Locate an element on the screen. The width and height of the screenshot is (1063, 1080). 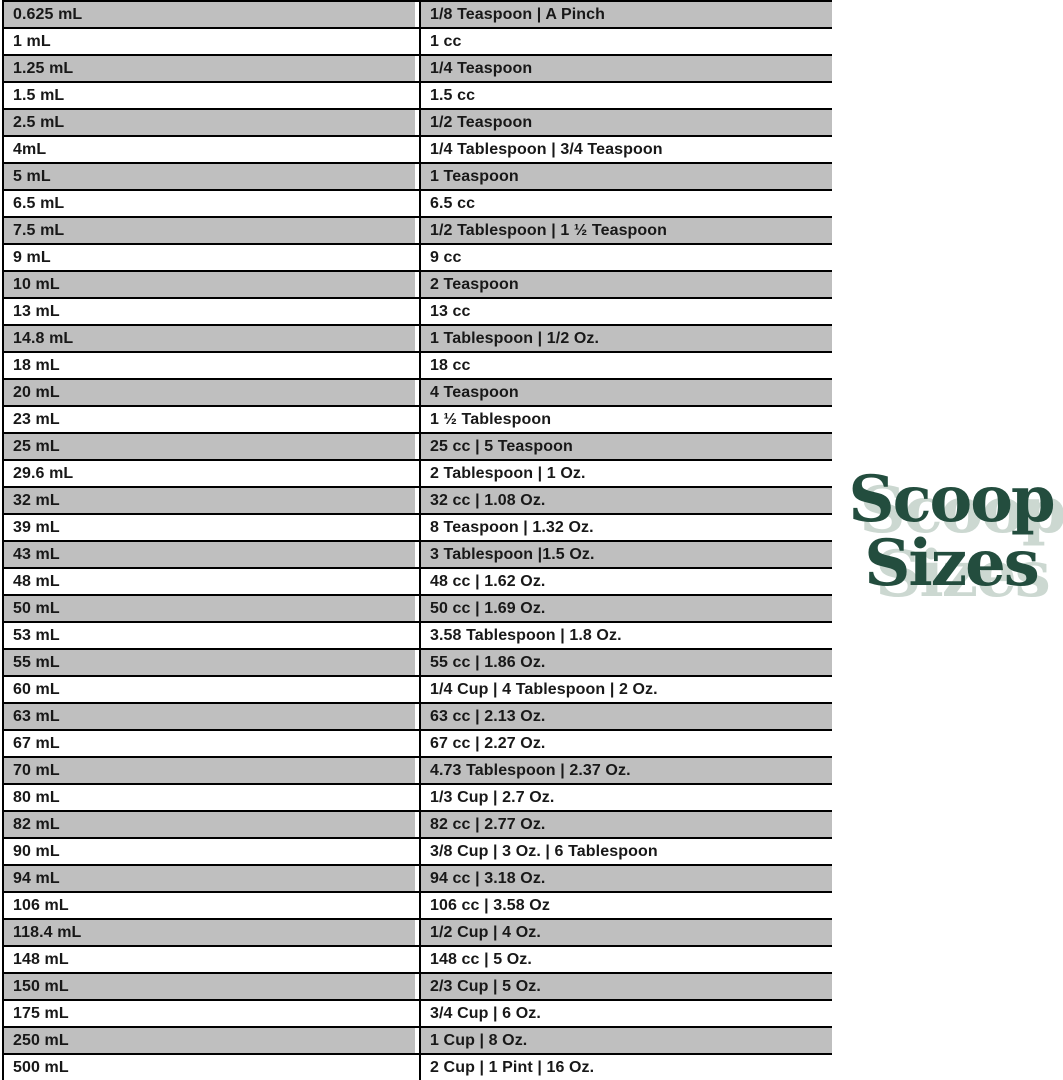
table-row: 1 mL 1 cc is located at coordinates (418, 42).